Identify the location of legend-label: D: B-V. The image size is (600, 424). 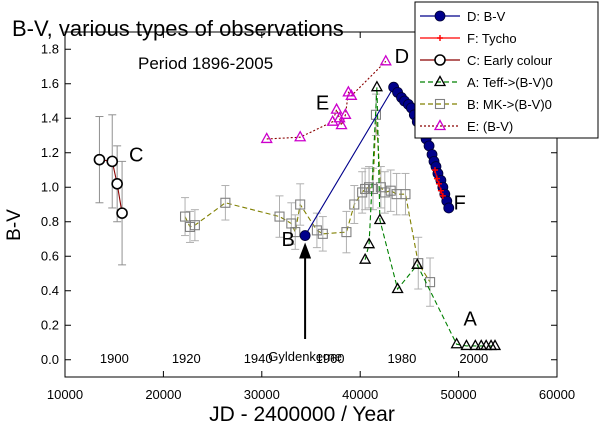
(486, 16).